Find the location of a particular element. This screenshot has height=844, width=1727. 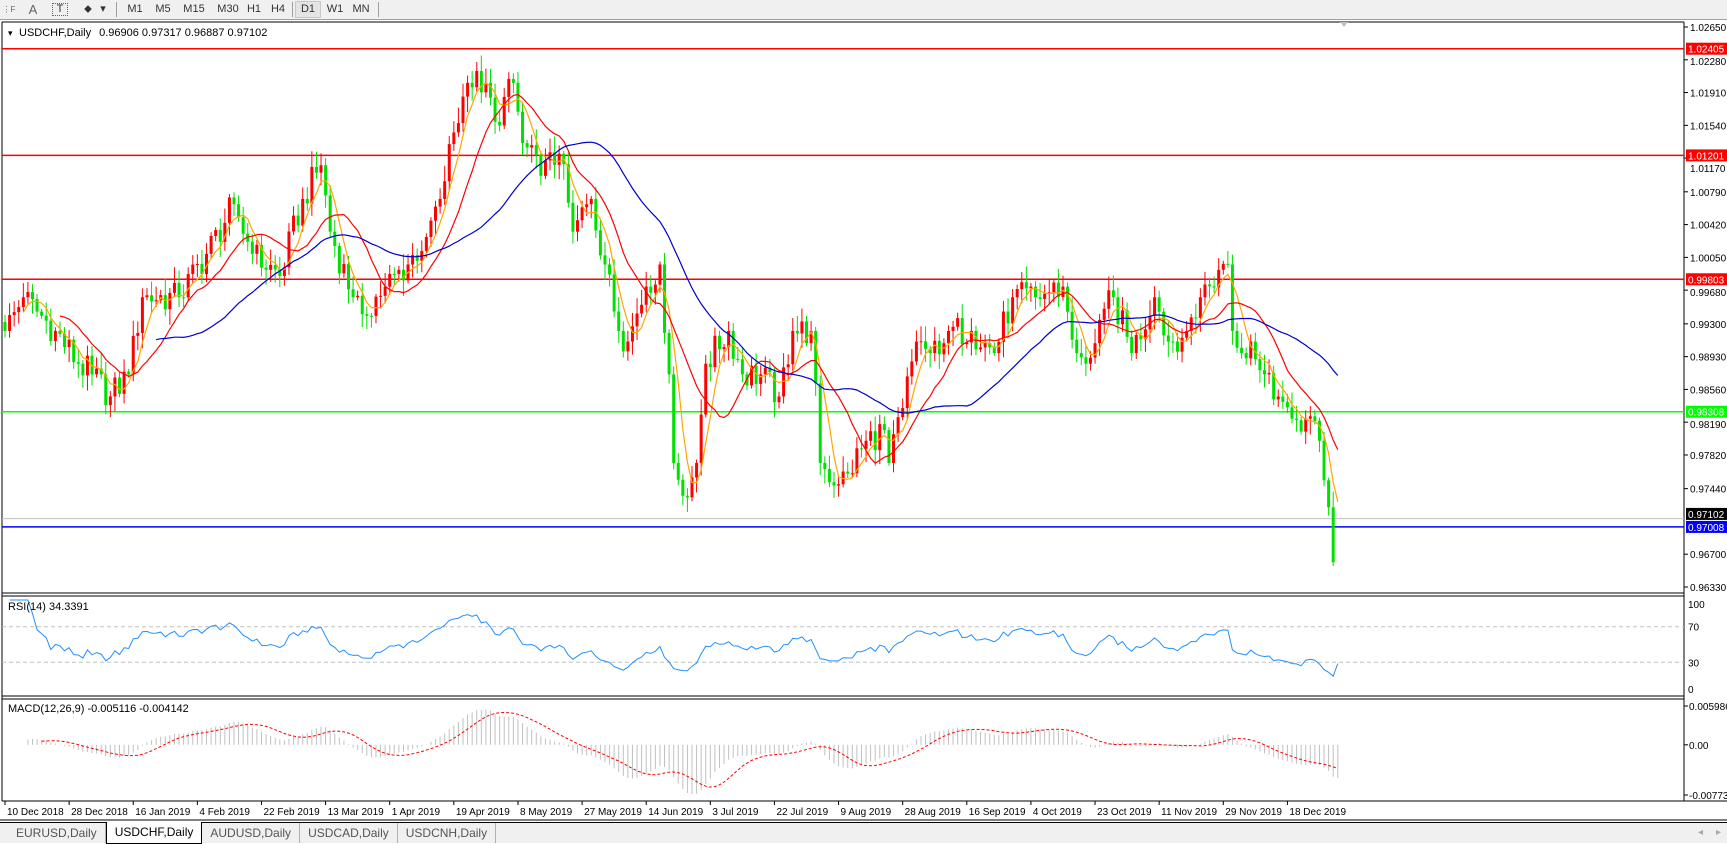

tab-usdcad: USDCAD,Daily is located at coordinates (349, 833).